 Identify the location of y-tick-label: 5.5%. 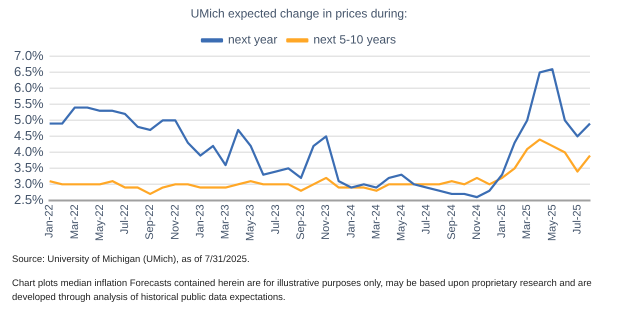
(29, 103).